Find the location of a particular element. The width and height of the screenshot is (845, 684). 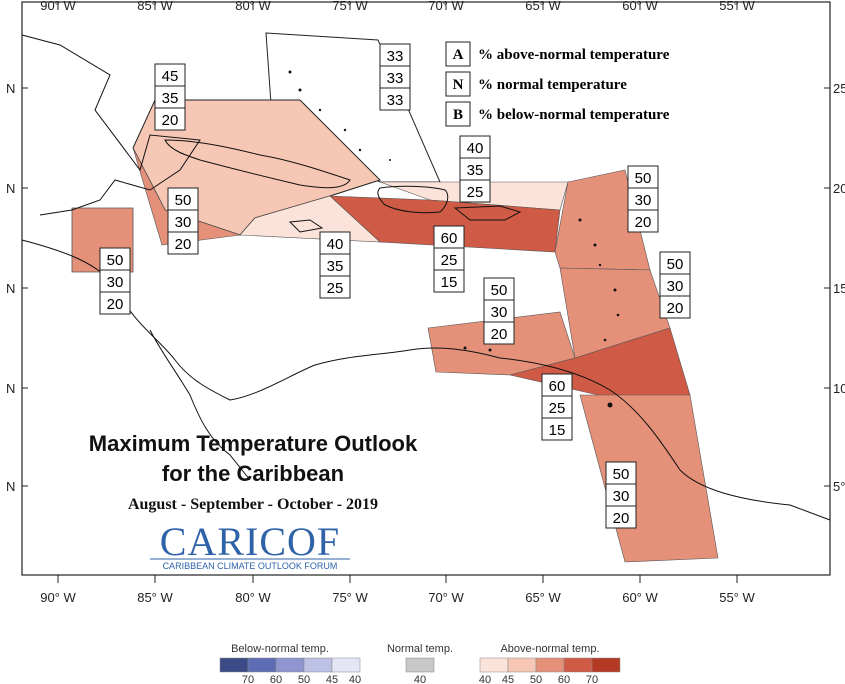

scale-tick-above: 45 is located at coordinates (508, 679).